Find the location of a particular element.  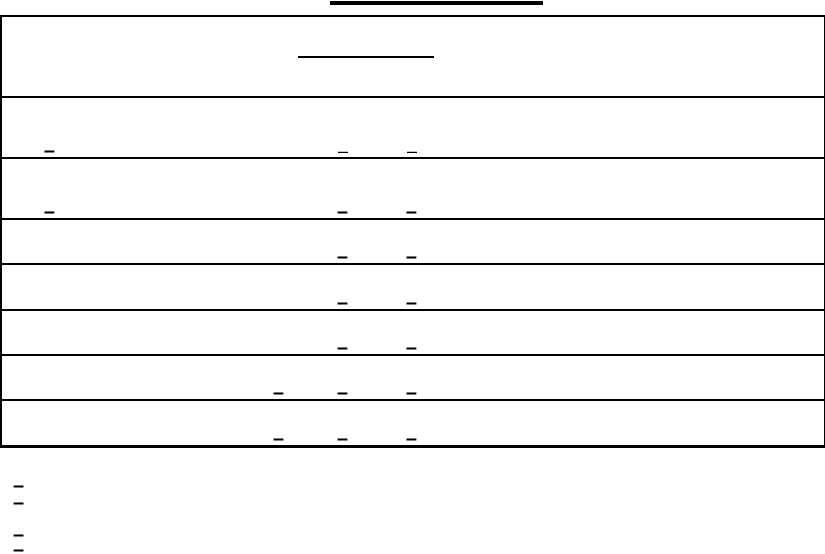

table-header-row-top is located at coordinates (413, 57).